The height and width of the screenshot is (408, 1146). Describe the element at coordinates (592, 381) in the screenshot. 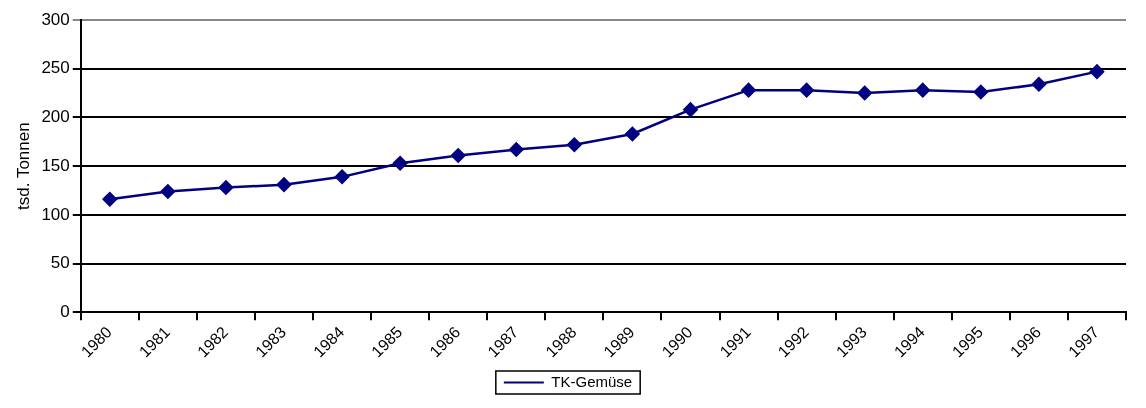

I see `legend-label: TK-Gemüse` at that location.